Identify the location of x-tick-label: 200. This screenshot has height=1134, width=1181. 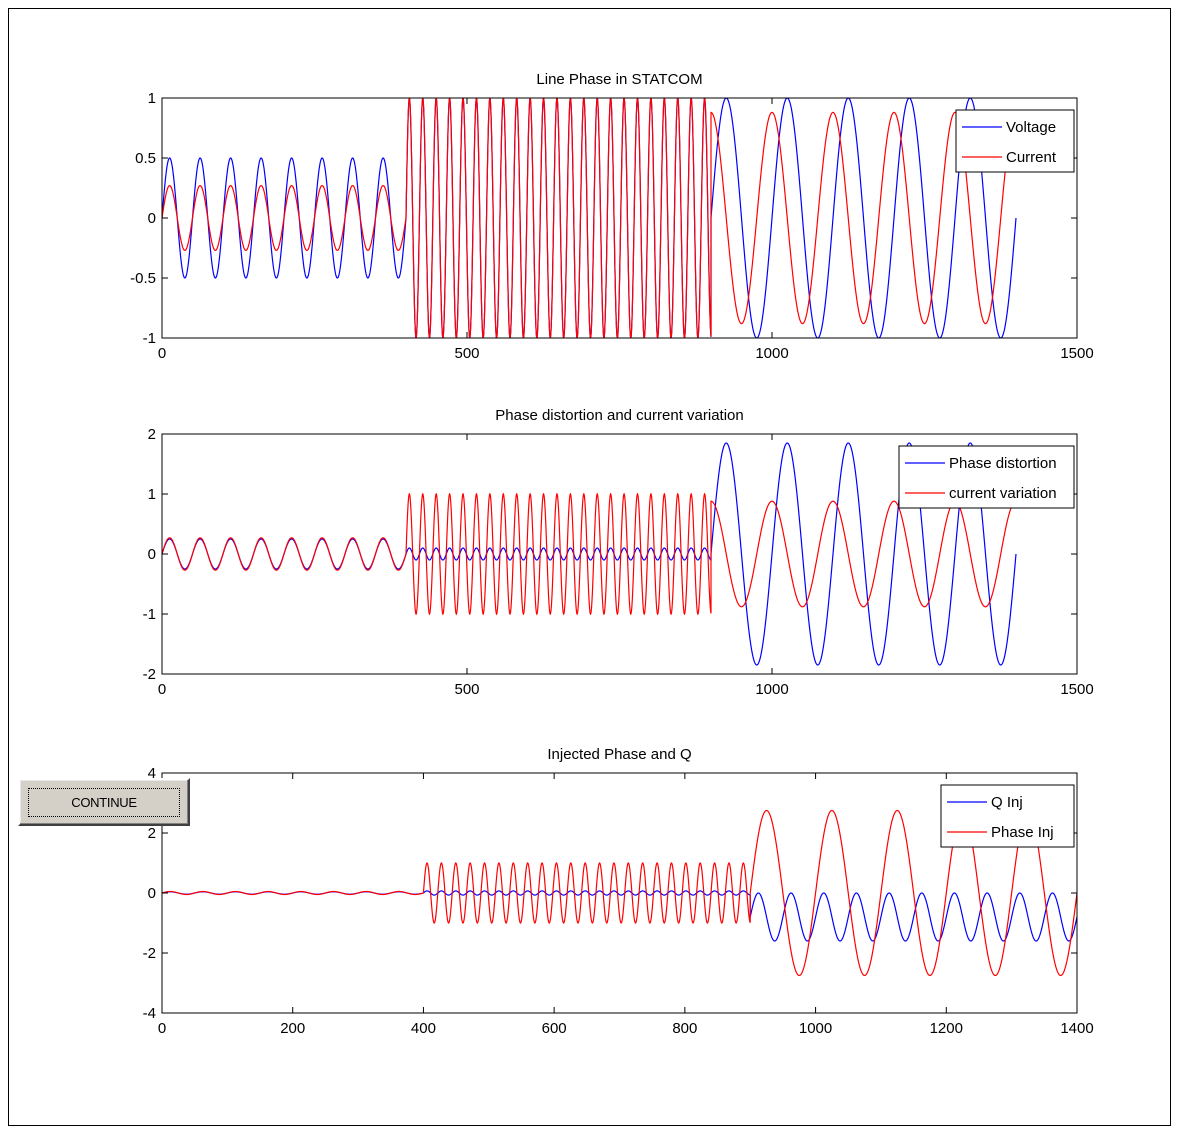
(292, 1028).